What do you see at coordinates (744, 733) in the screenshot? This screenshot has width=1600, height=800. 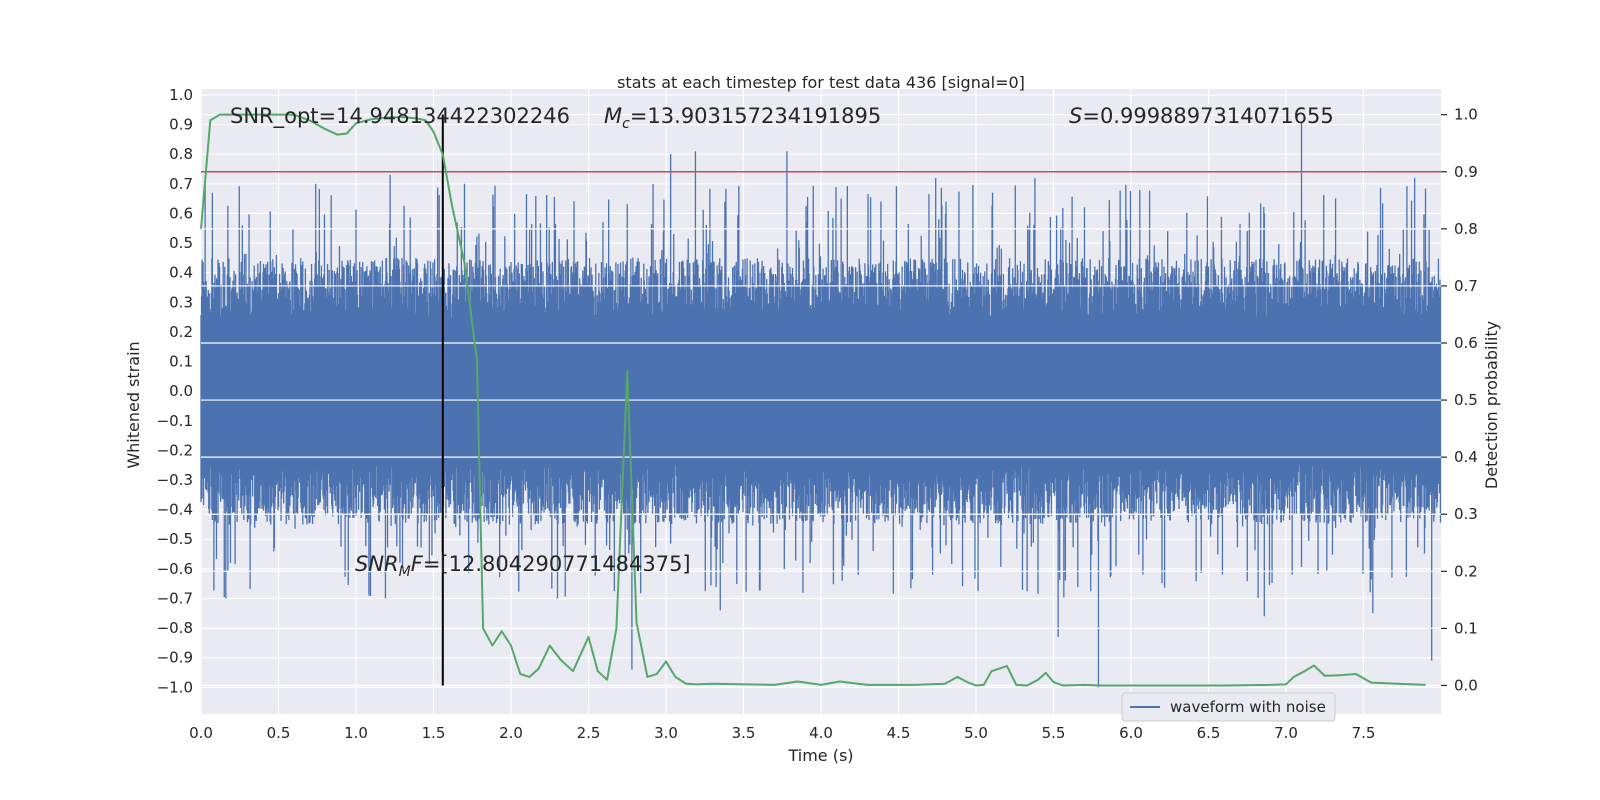 I see `x-tick-label: 3.5` at bounding box center [744, 733].